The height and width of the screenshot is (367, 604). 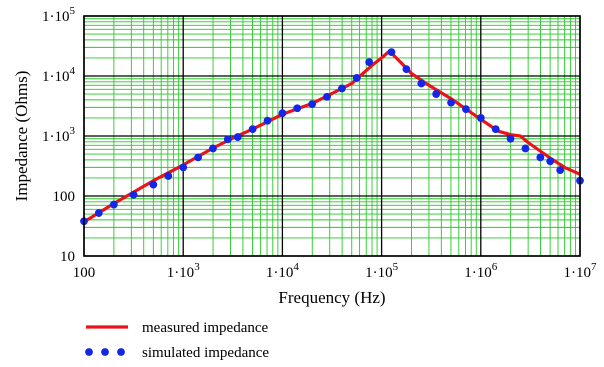 I want to click on y-axis-title: Impedance (Ohms), so click(x=21, y=136).